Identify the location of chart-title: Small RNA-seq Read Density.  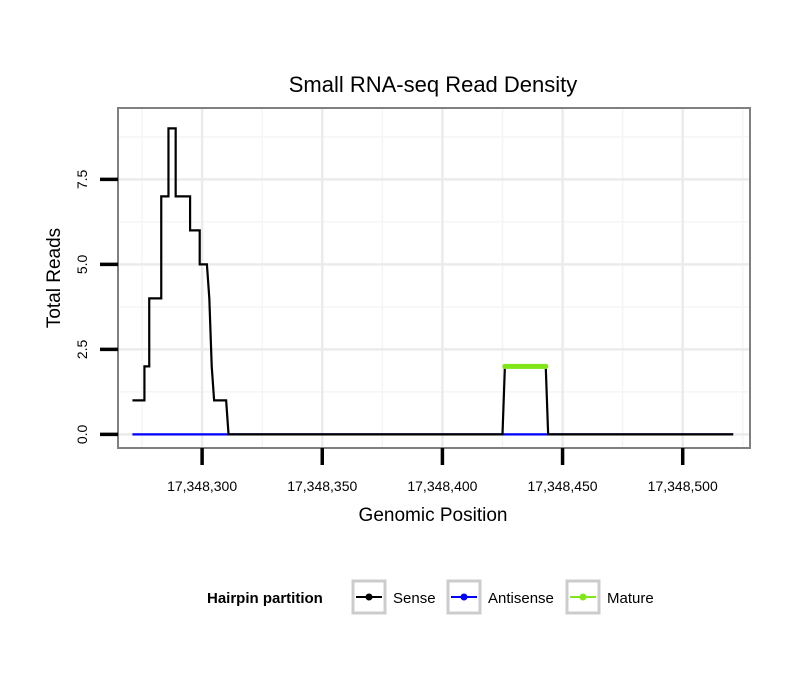
(433, 84).